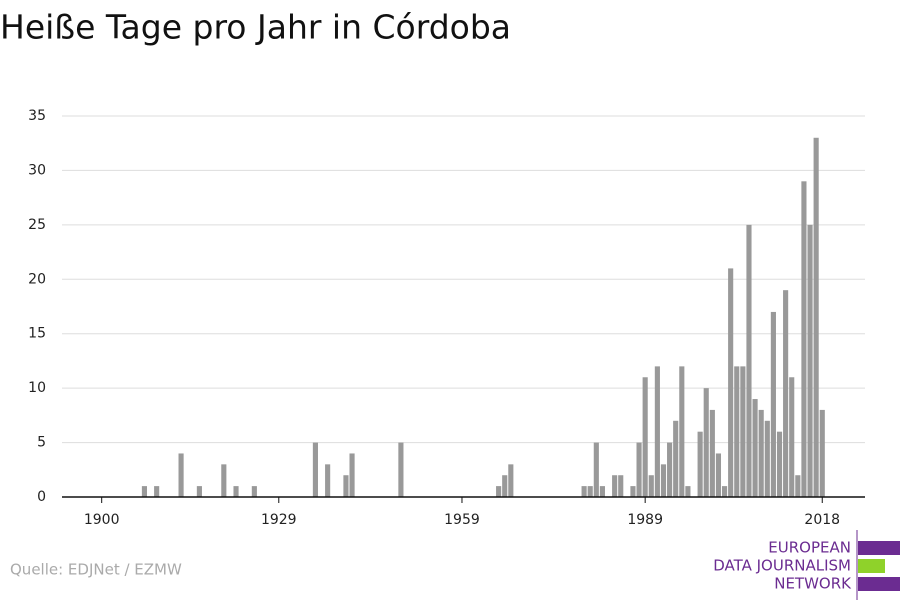 This screenshot has height=604, width=900. I want to click on y-tick-label: 35, so click(37, 116).